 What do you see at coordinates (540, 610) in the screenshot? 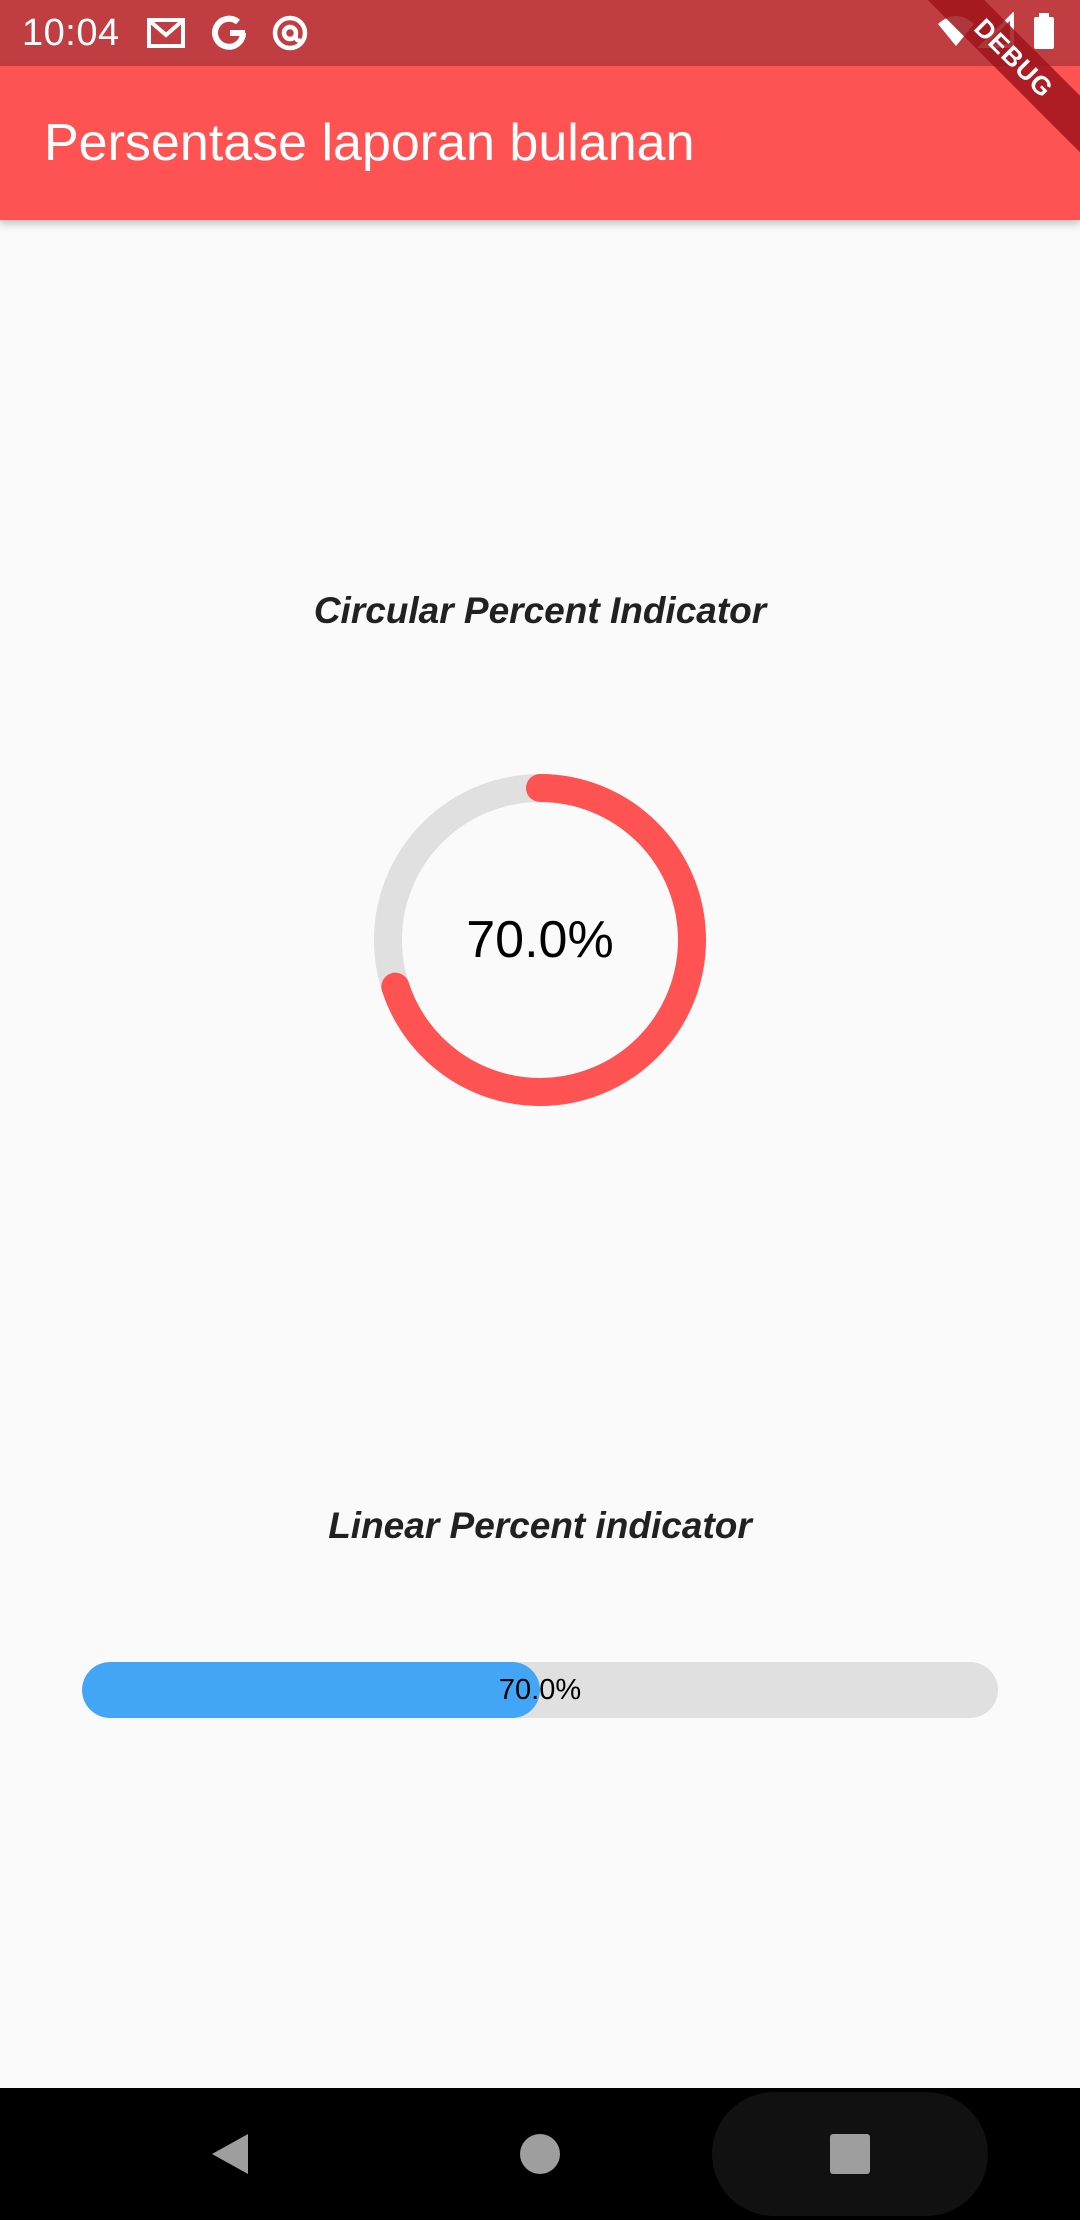
I see `circular-indicator-title: Circular Percent Indicator` at bounding box center [540, 610].